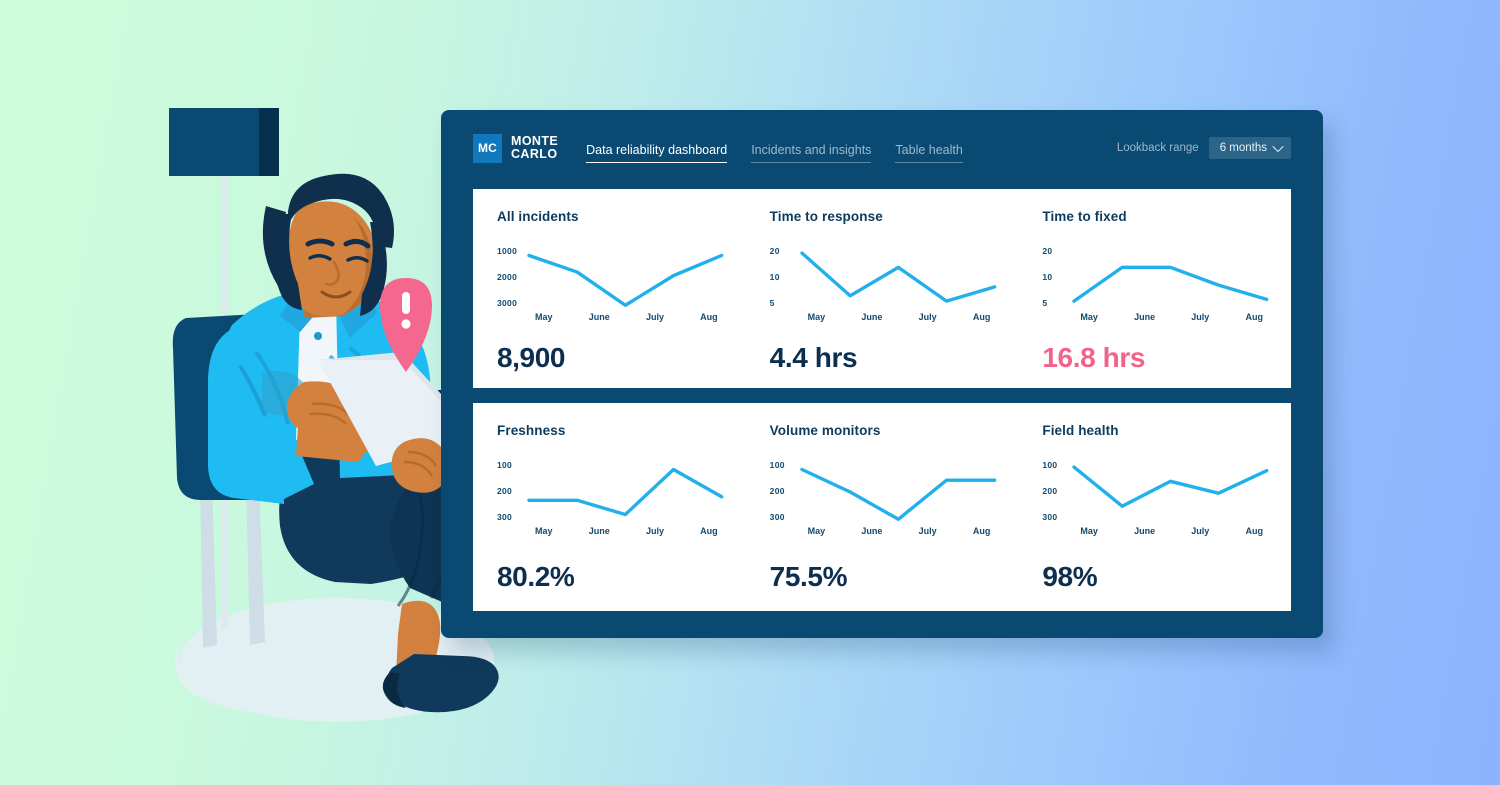  I want to click on y-tick: 2000, so click(507, 277).